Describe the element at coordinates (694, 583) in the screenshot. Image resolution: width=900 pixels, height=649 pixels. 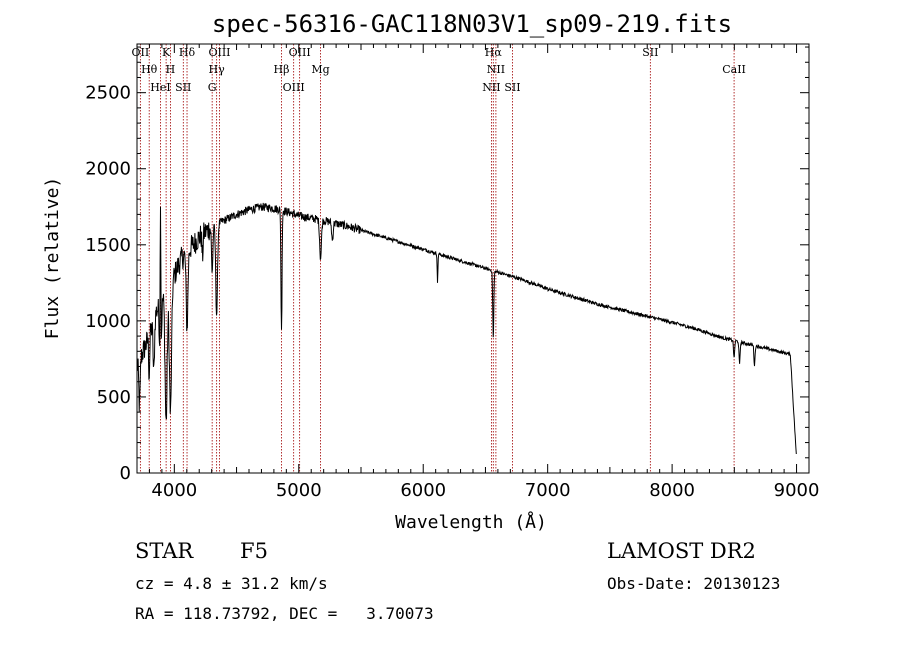
I see `observation-date: Obs-Date: 20130123` at that location.